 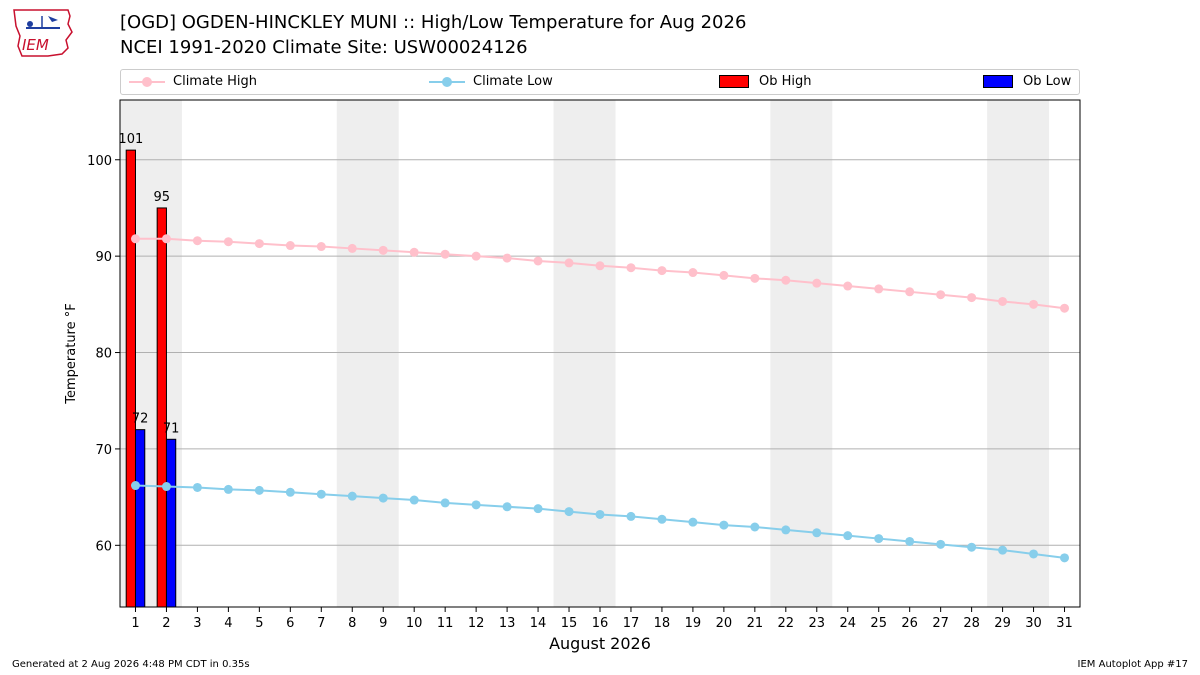 What do you see at coordinates (734, 81) in the screenshot?
I see `legend-swatch-ob-high` at bounding box center [734, 81].